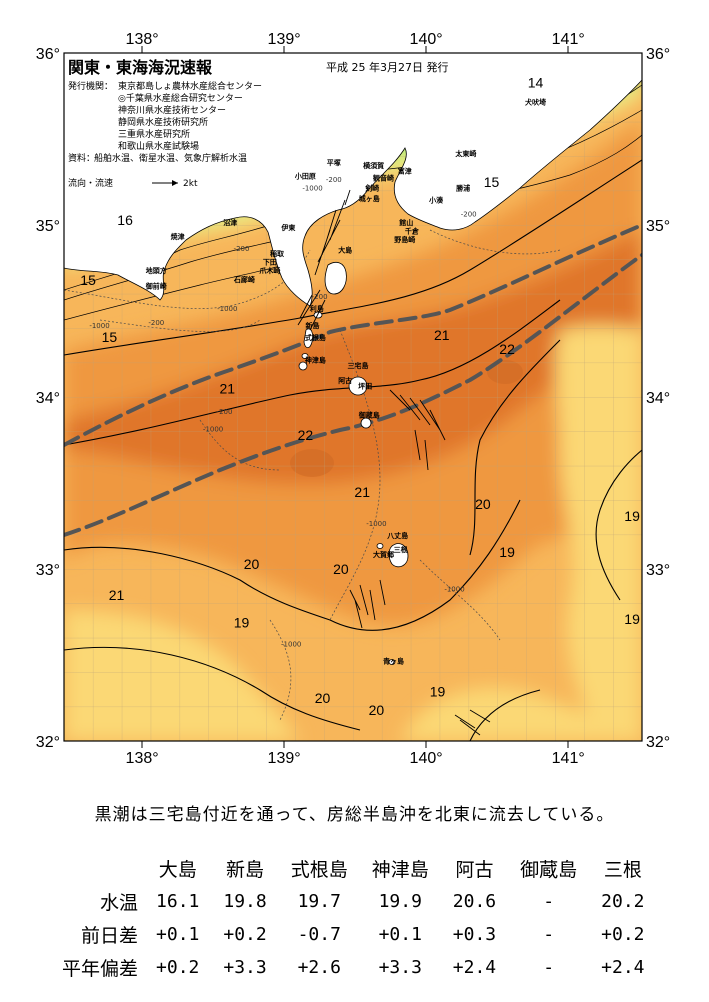 The width and height of the screenshot is (709, 1002). I want to click on station-header: 御蔵島, so click(549, 870).